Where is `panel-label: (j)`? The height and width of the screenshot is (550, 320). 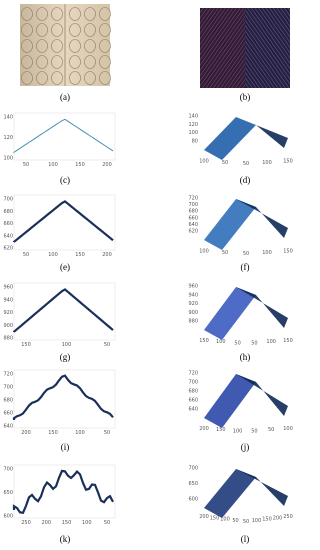
panel-label: (j) is located at coordinates (245, 447).